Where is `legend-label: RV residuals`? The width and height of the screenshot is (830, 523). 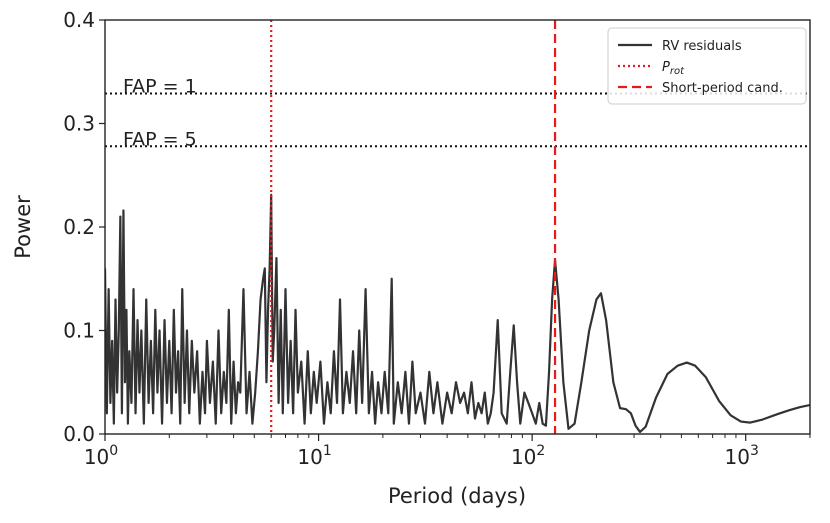 legend-label: RV residuals is located at coordinates (702, 46).